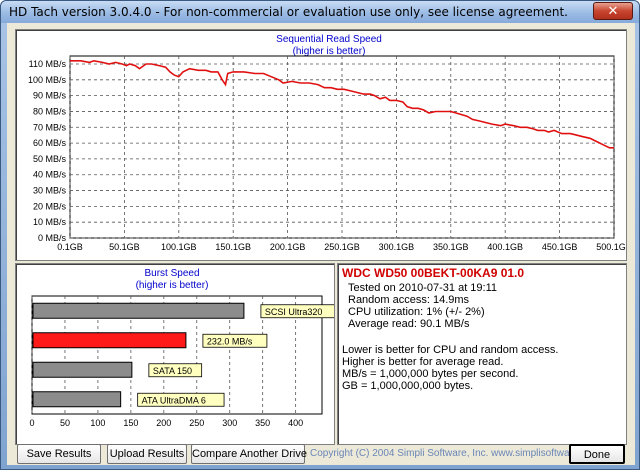  I want to click on seq-y-tick-label: 10 MB/s, so click(50, 222).